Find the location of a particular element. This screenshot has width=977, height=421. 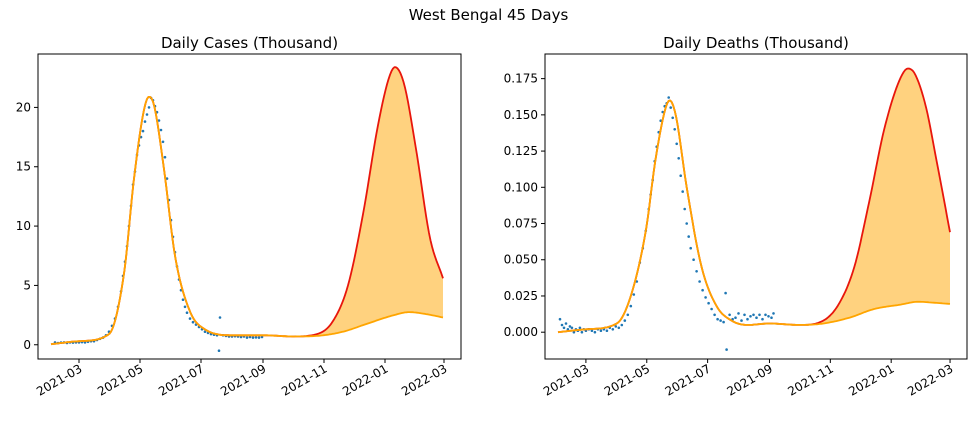

y-tick-label: 0.075 is located at coordinates (521, 224).